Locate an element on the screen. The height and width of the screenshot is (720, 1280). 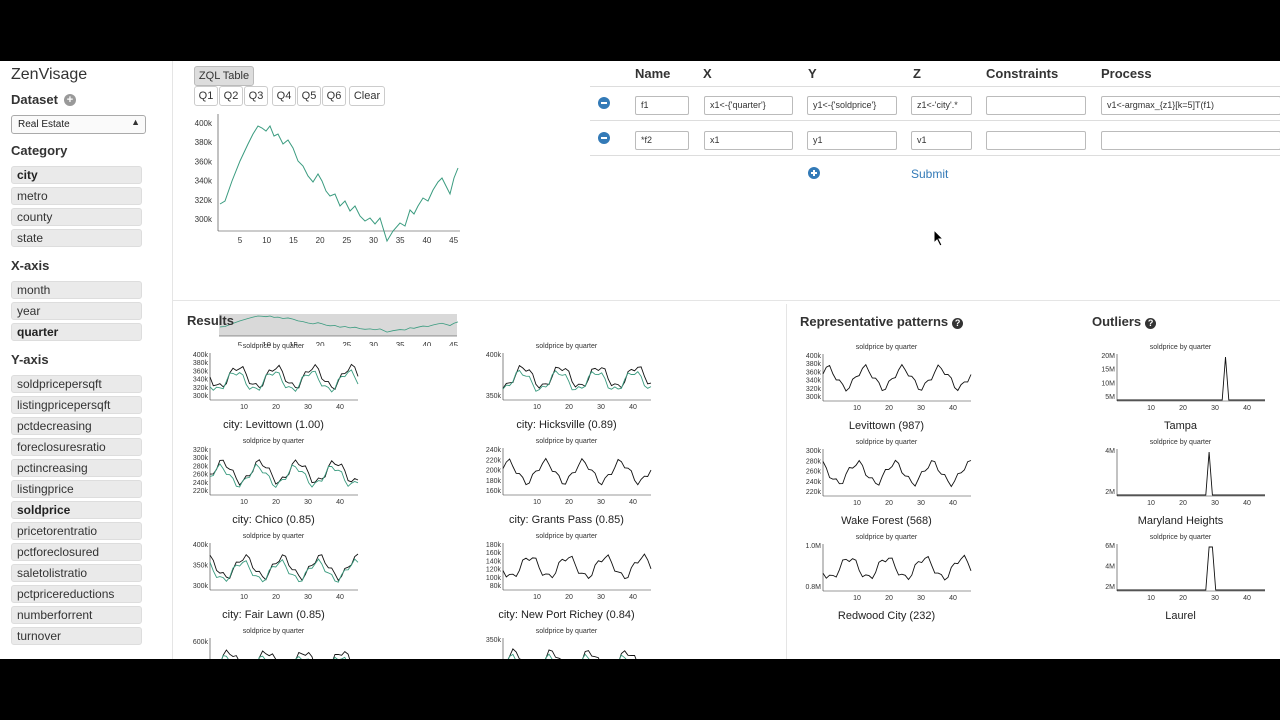
zql-row-divider is located at coordinates (935, 155).